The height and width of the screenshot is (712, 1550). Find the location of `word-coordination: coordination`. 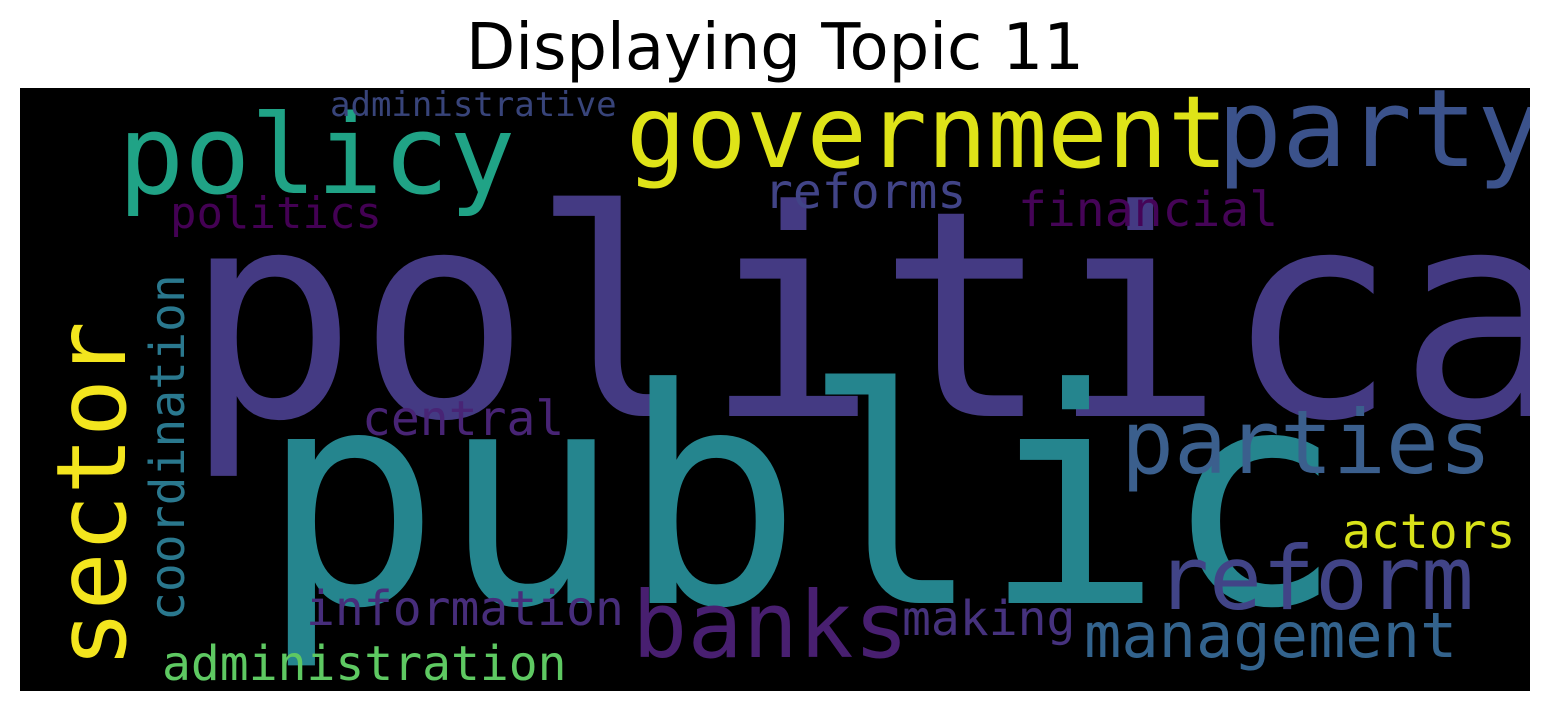

word-coordination: coordination is located at coordinates (168, 447).